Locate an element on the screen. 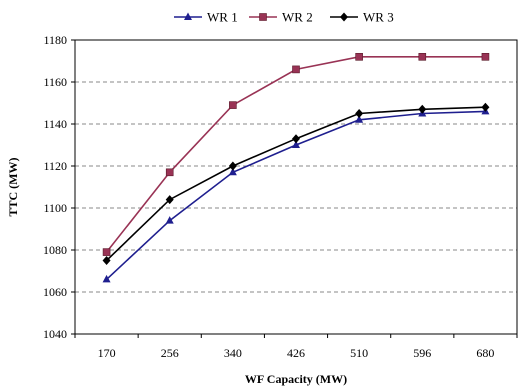 The height and width of the screenshot is (389, 529). legend: WR 1 WR 2 WR 3 is located at coordinates (284, 17).